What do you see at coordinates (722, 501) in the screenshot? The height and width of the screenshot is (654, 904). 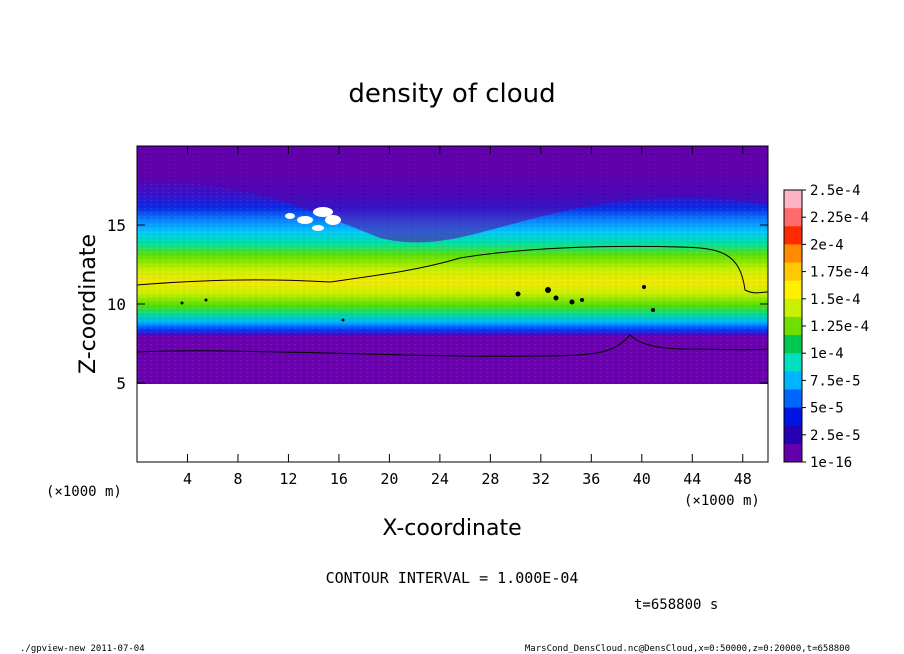 I see `x-unit-right: (×1000 m)` at bounding box center [722, 501].